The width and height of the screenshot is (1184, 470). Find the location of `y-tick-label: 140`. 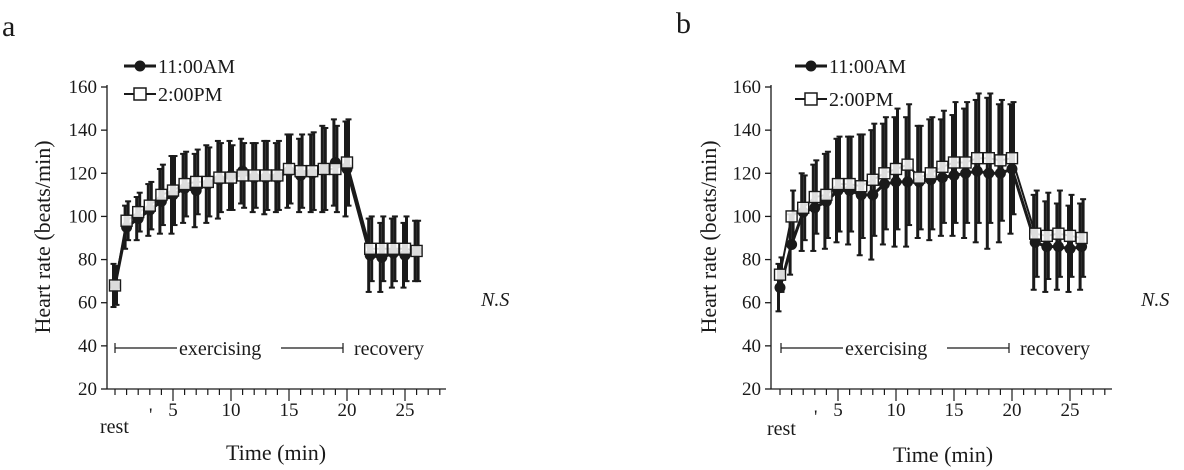

y-tick-label: 140 is located at coordinates (747, 130).